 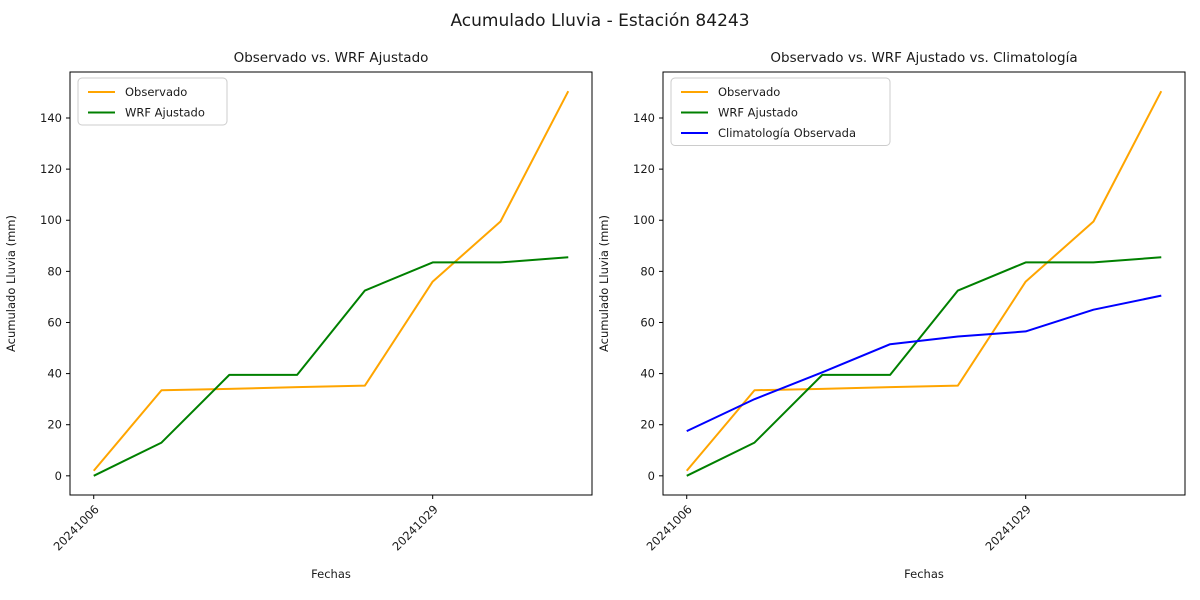 I want to click on legend-label-climatolog-a-observada: Climatología Observada, so click(x=787, y=133).